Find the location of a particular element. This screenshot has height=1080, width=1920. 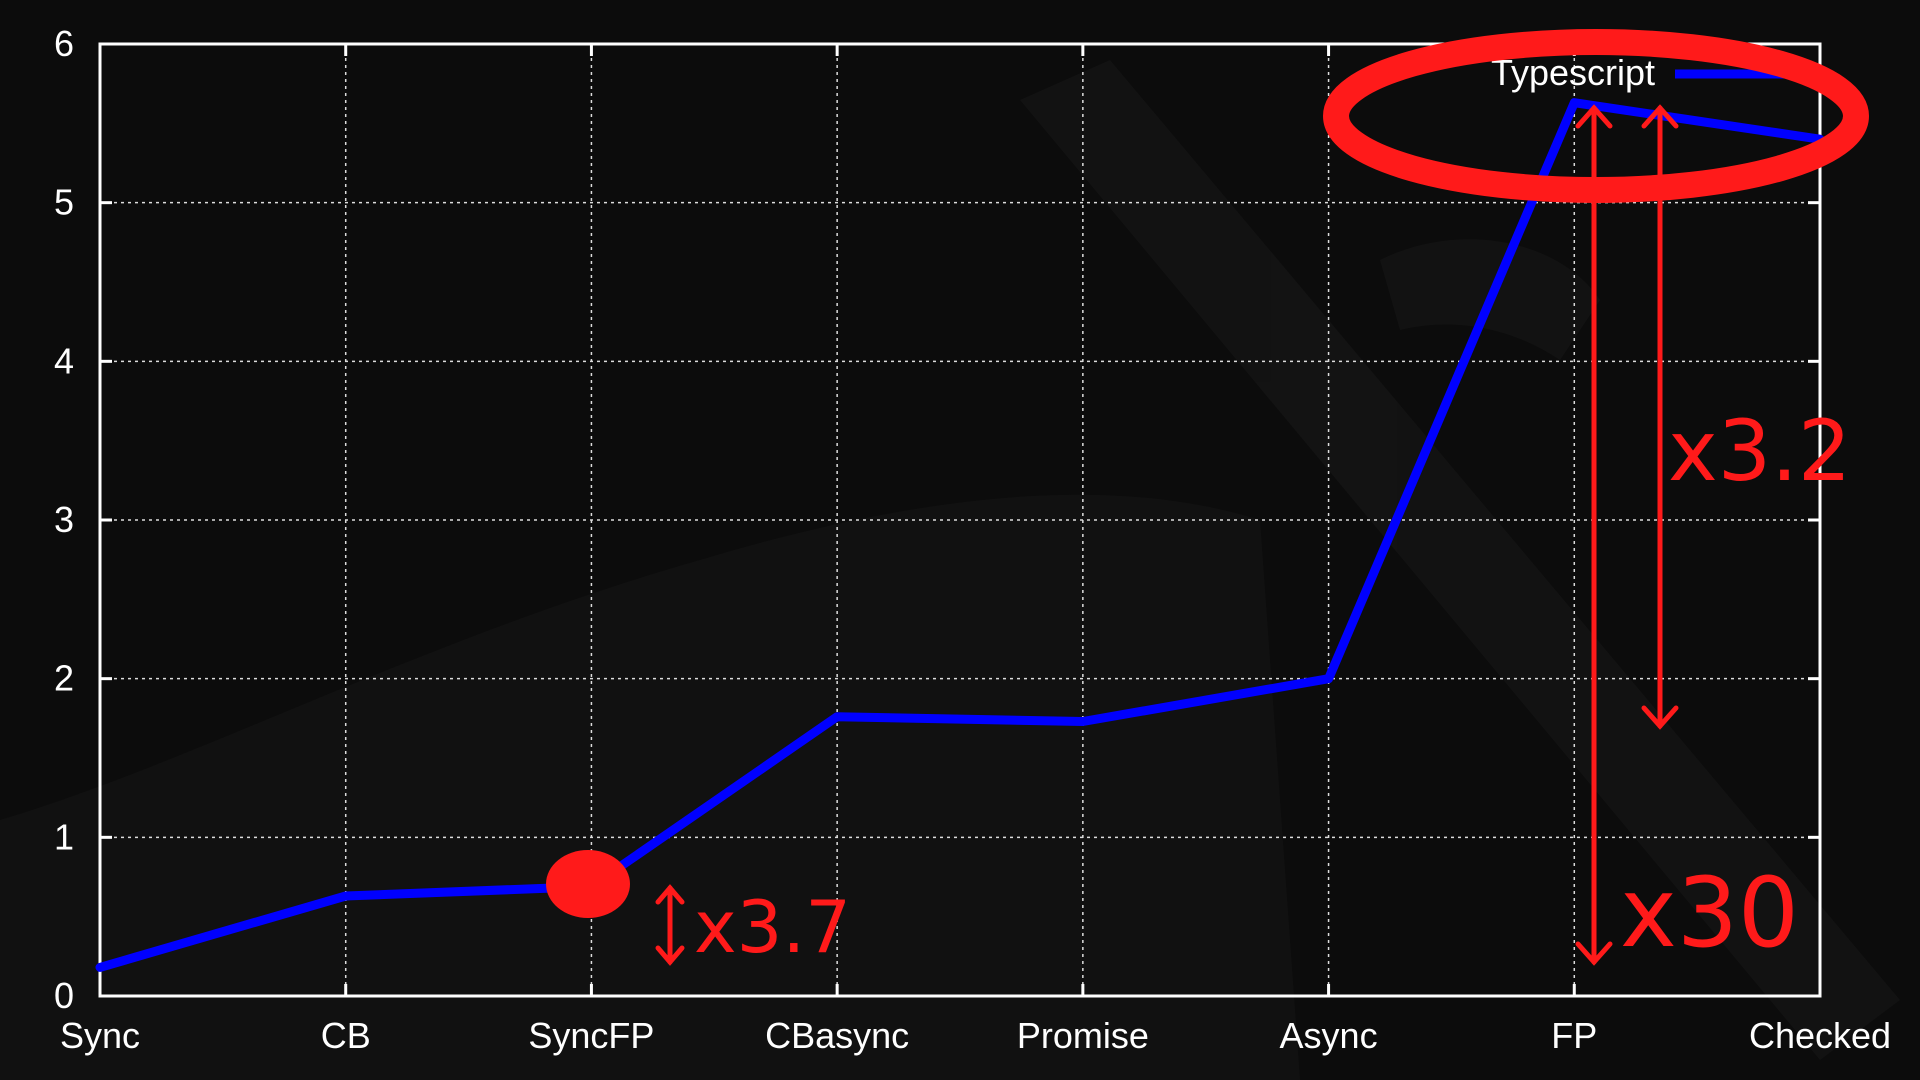

legend-label-typescript: Typescript is located at coordinates (1573, 72).